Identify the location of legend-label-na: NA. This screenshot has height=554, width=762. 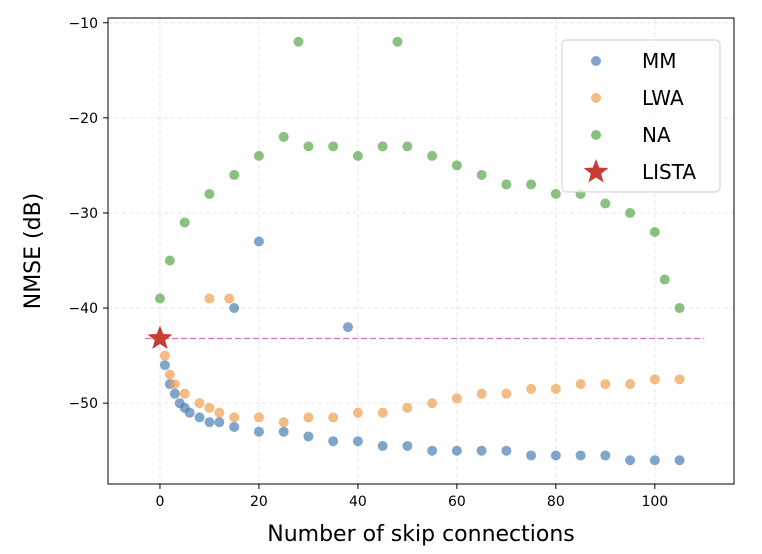
(656, 135).